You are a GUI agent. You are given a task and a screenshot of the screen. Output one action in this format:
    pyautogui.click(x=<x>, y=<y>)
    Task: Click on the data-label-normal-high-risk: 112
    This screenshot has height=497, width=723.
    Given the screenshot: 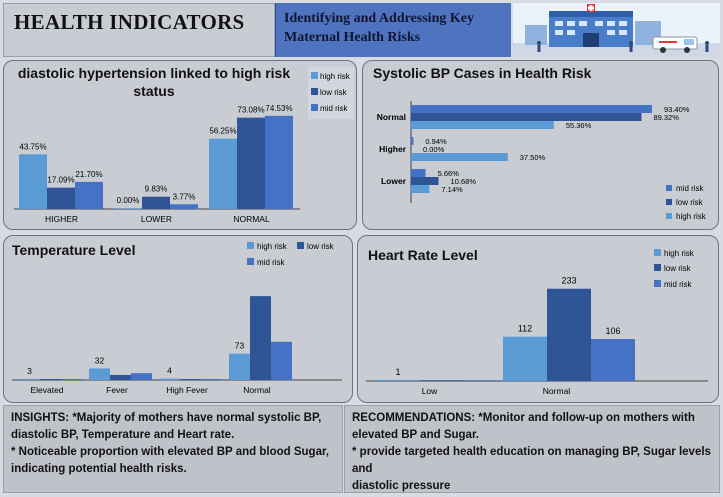 What is the action you would take?
    pyautogui.click(x=525, y=329)
    